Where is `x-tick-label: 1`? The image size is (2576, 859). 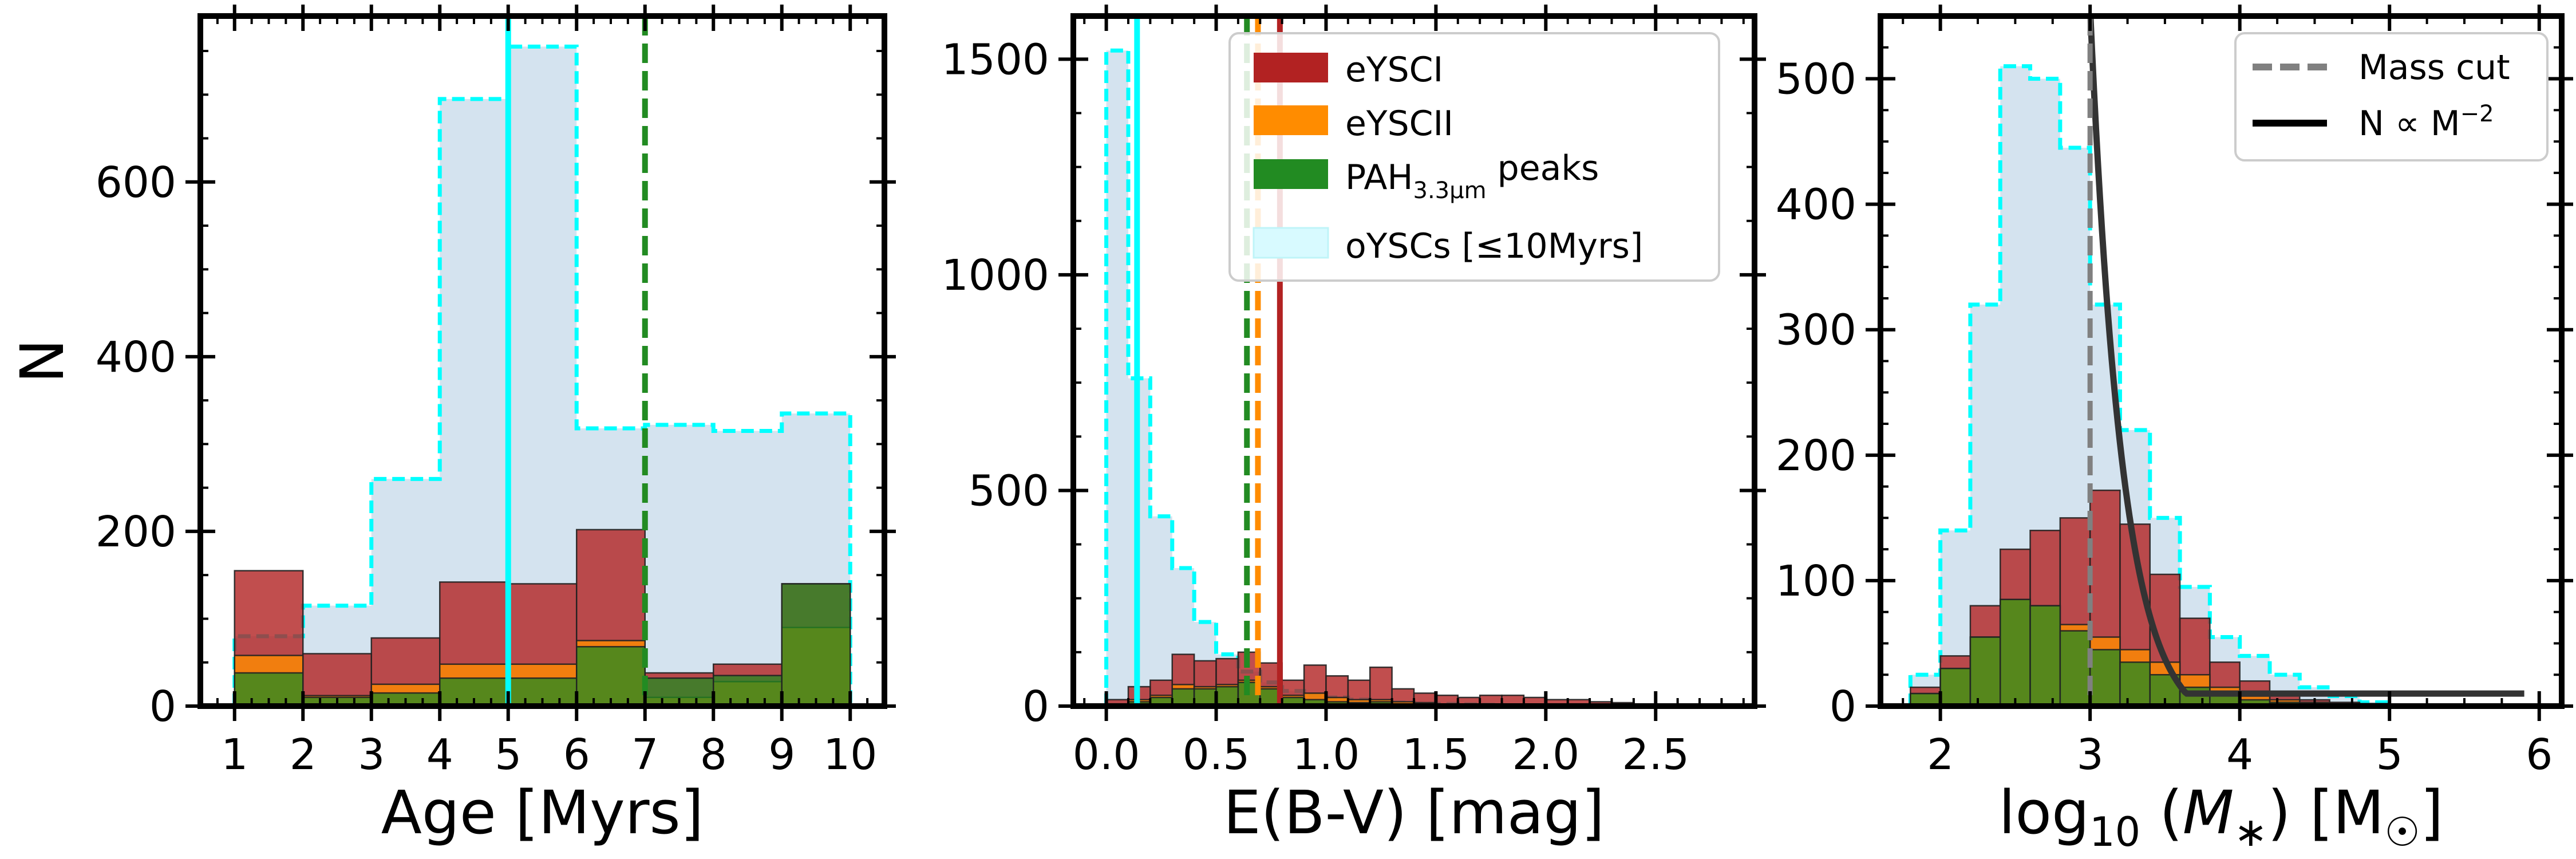 x-tick-label: 1 is located at coordinates (234, 754).